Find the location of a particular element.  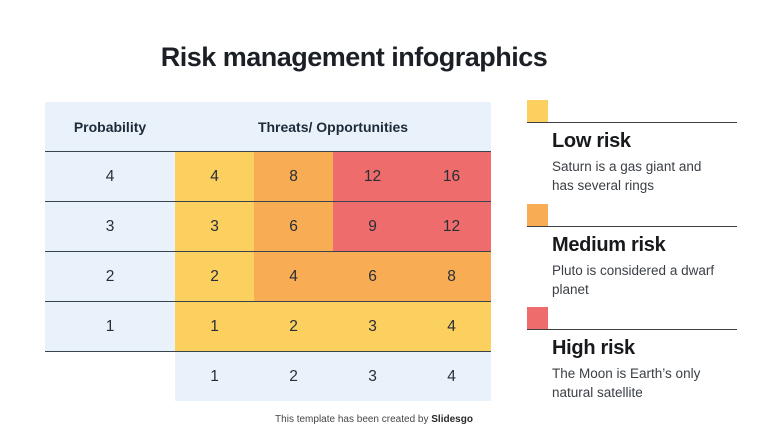

low-risk-swatch-icon is located at coordinates (537, 111).